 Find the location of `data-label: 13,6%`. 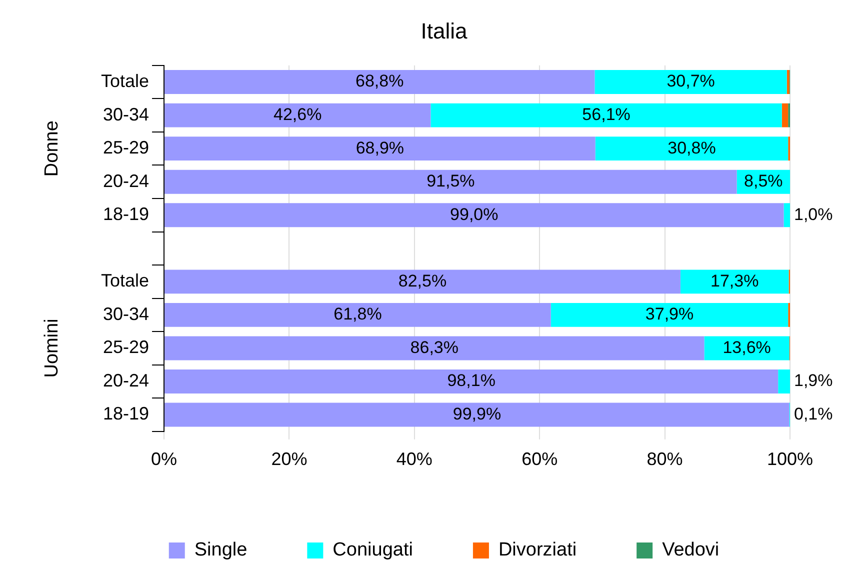

data-label: 13,6% is located at coordinates (746, 347).